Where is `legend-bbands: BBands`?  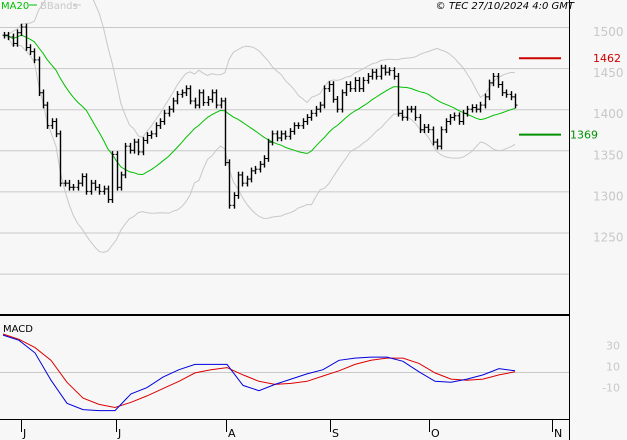 legend-bbands: BBands is located at coordinates (59, 6).